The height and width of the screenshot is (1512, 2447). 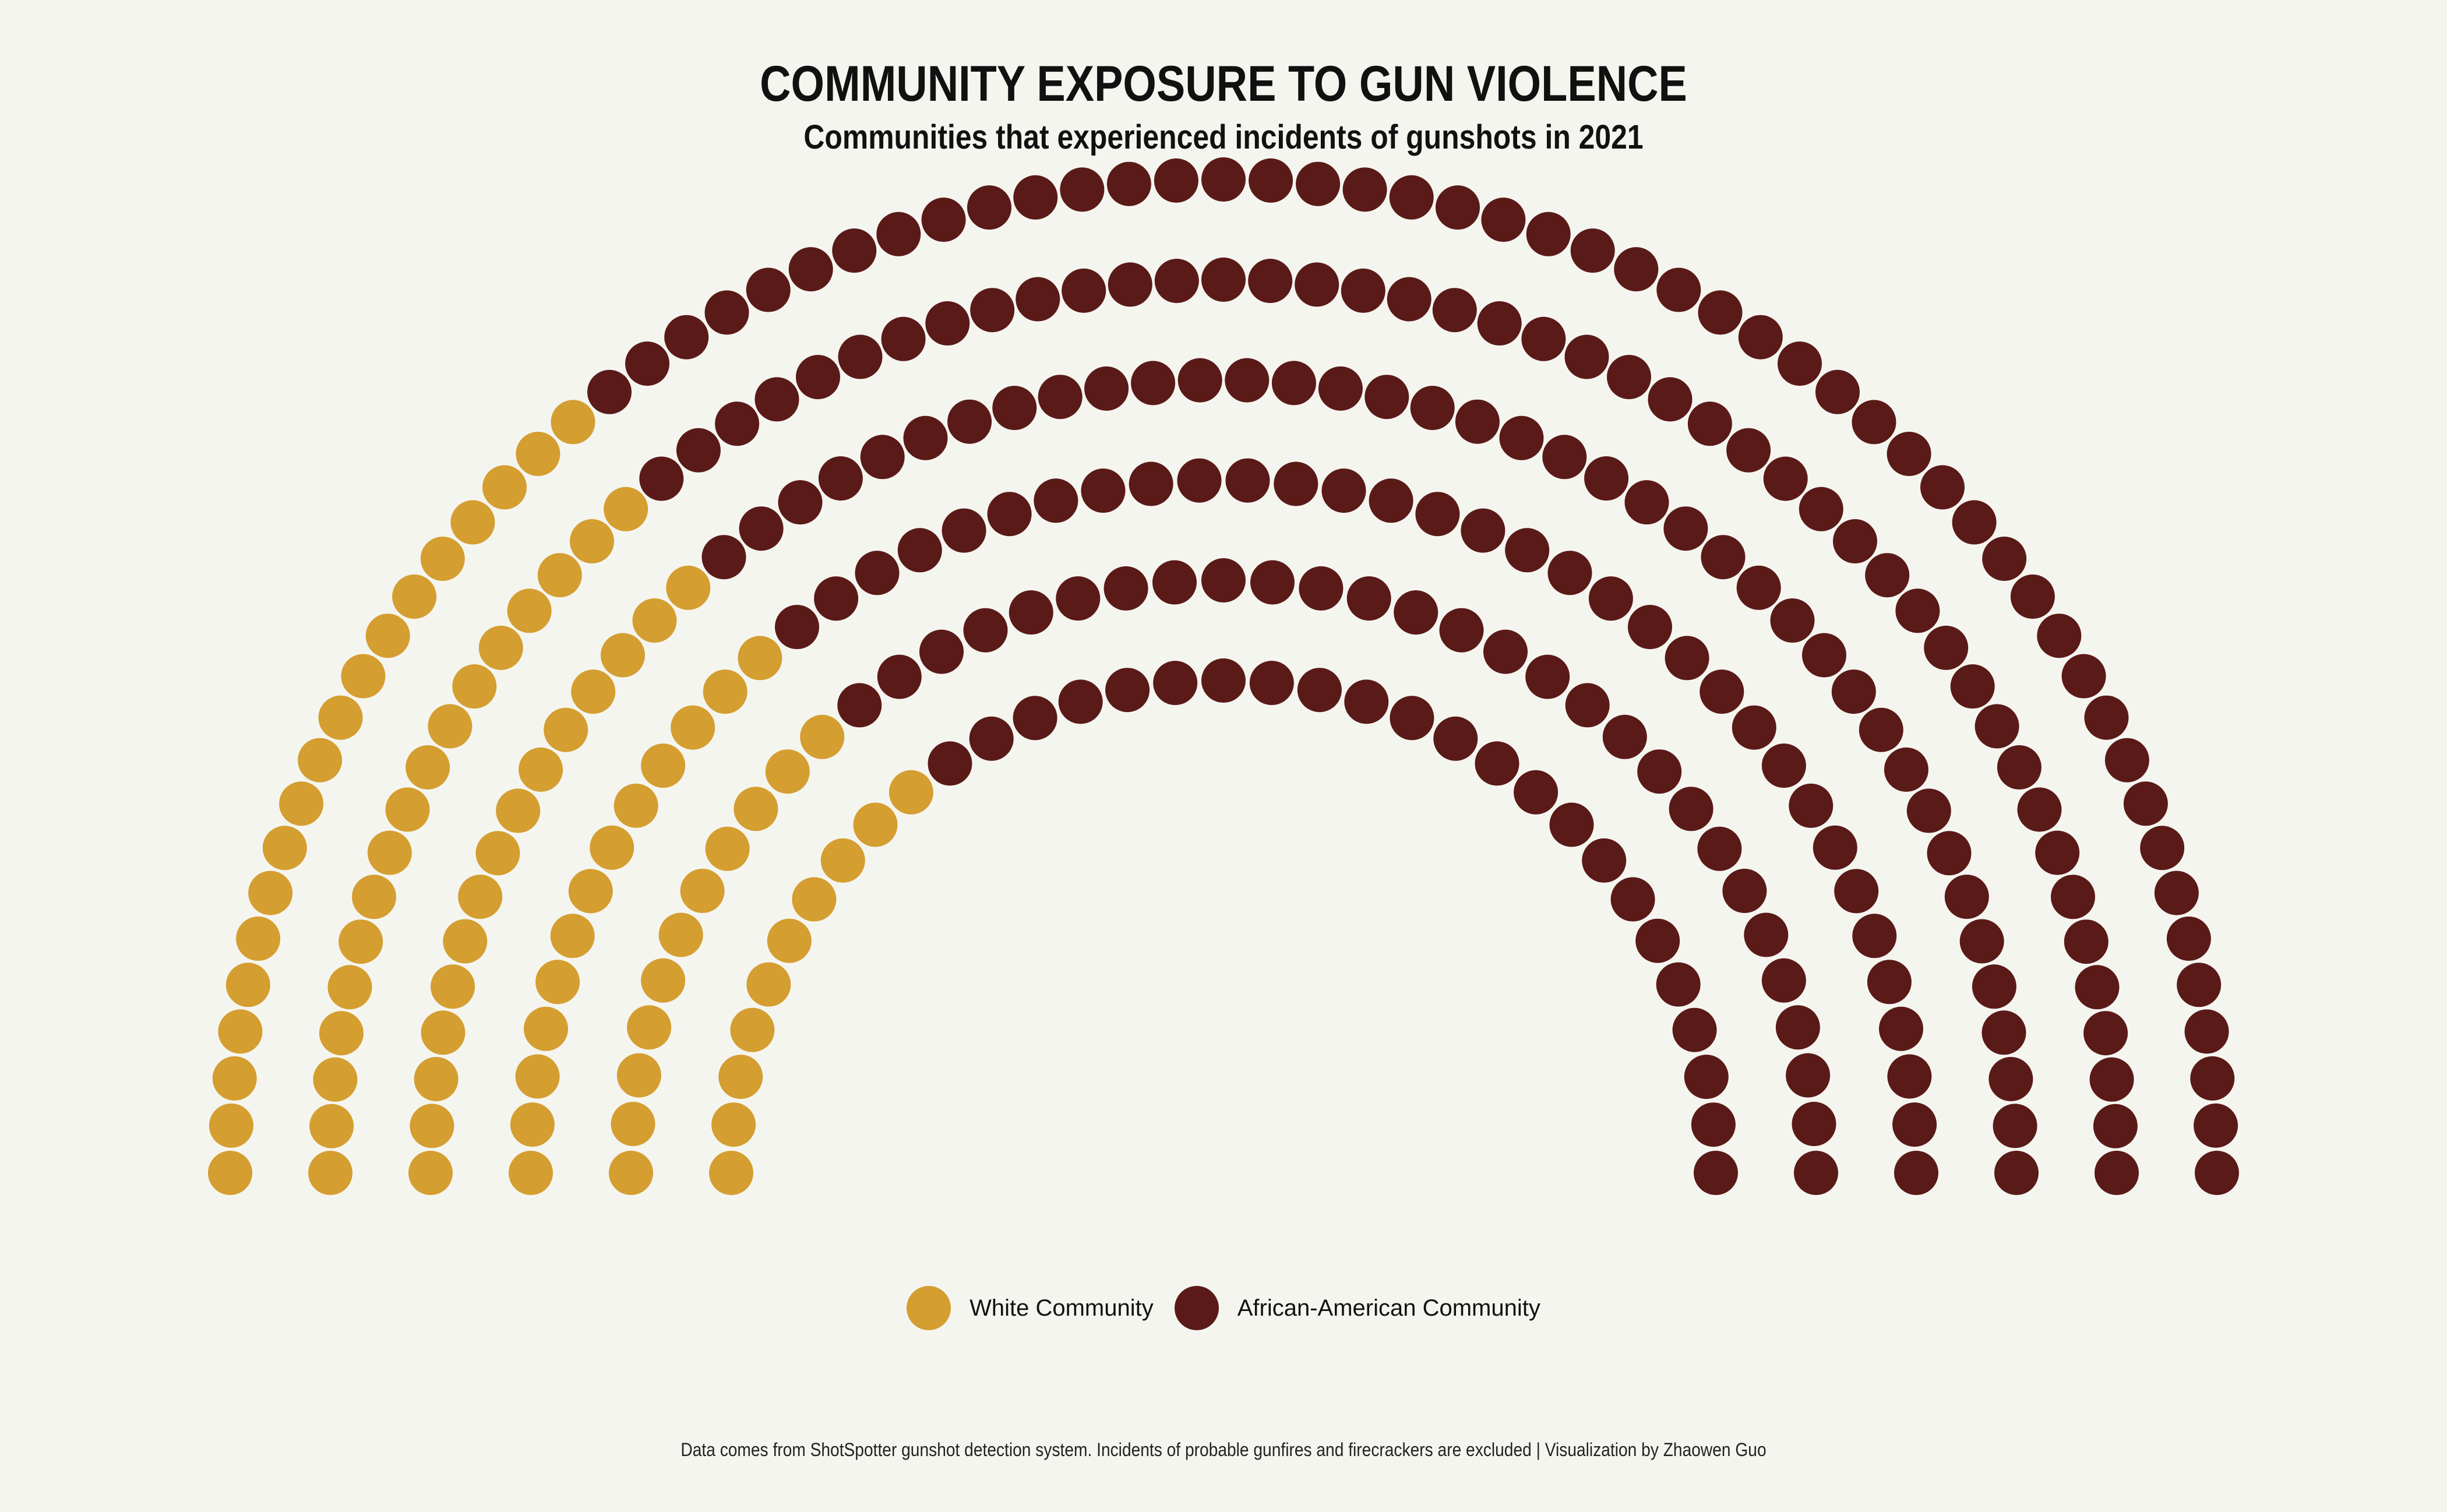 What do you see at coordinates (1061, 1308) in the screenshot?
I see `legend-label-white-community: White Community` at bounding box center [1061, 1308].